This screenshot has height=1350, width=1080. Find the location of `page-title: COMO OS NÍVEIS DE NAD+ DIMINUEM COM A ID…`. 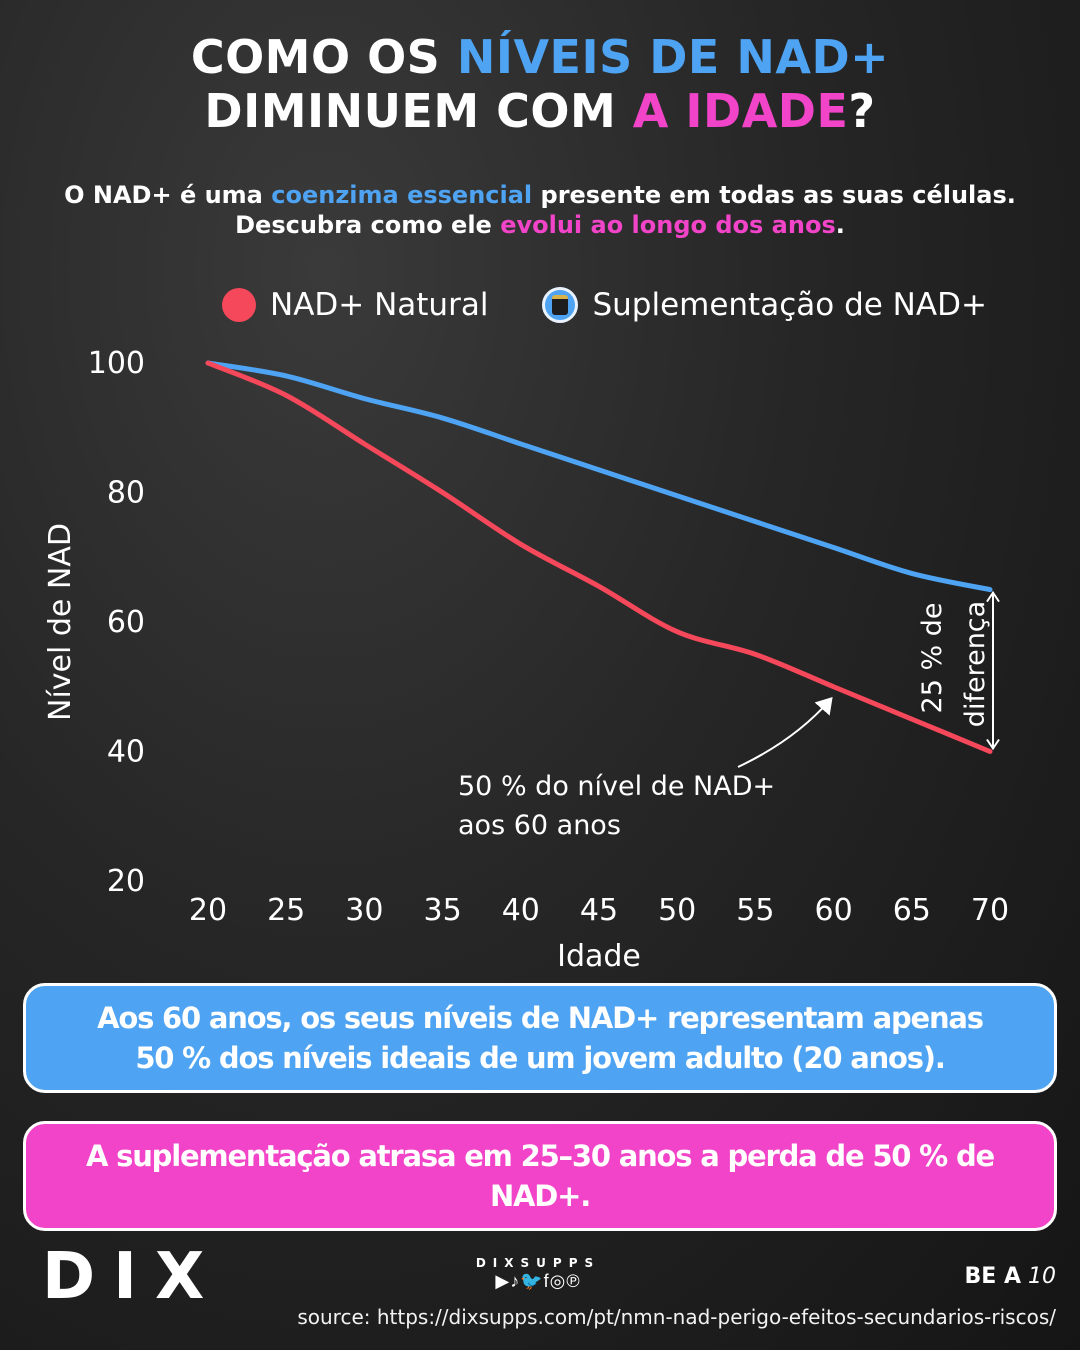

page-title: COMO OS NÍVEIS DE NAD+ DIMINUEM COM A ID… is located at coordinates (540, 84).